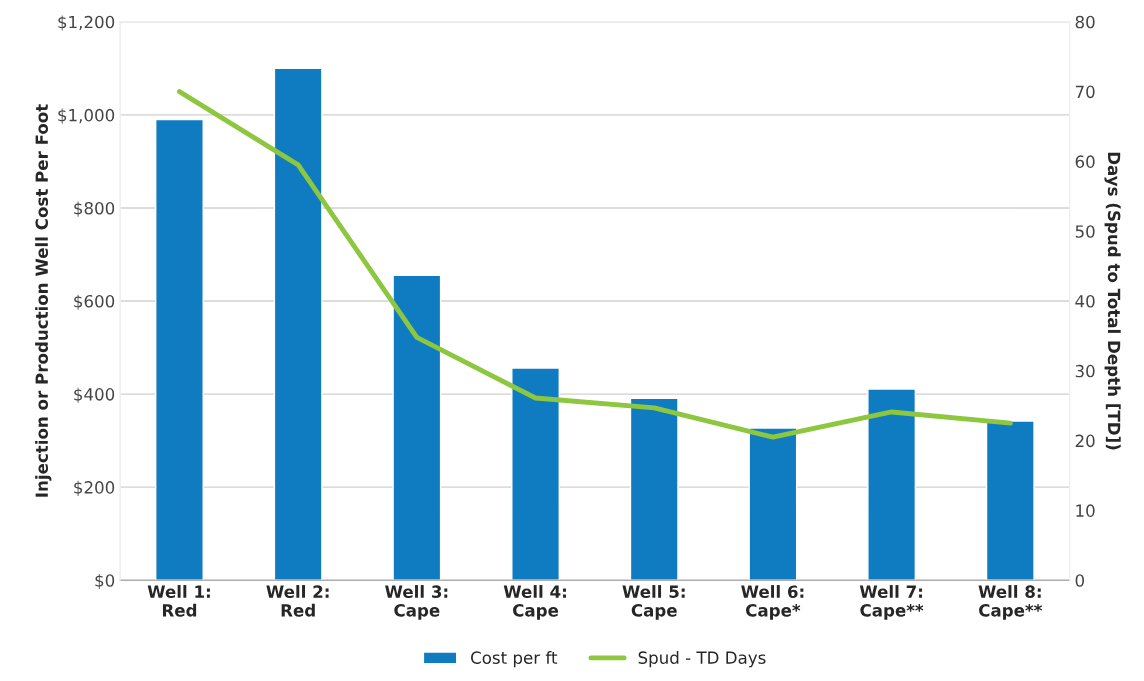 Image resolution: width=1144 pixels, height=681 pixels. Describe the element at coordinates (1085, 92) in the screenshot. I see `y2-tick-label: 70` at that location.